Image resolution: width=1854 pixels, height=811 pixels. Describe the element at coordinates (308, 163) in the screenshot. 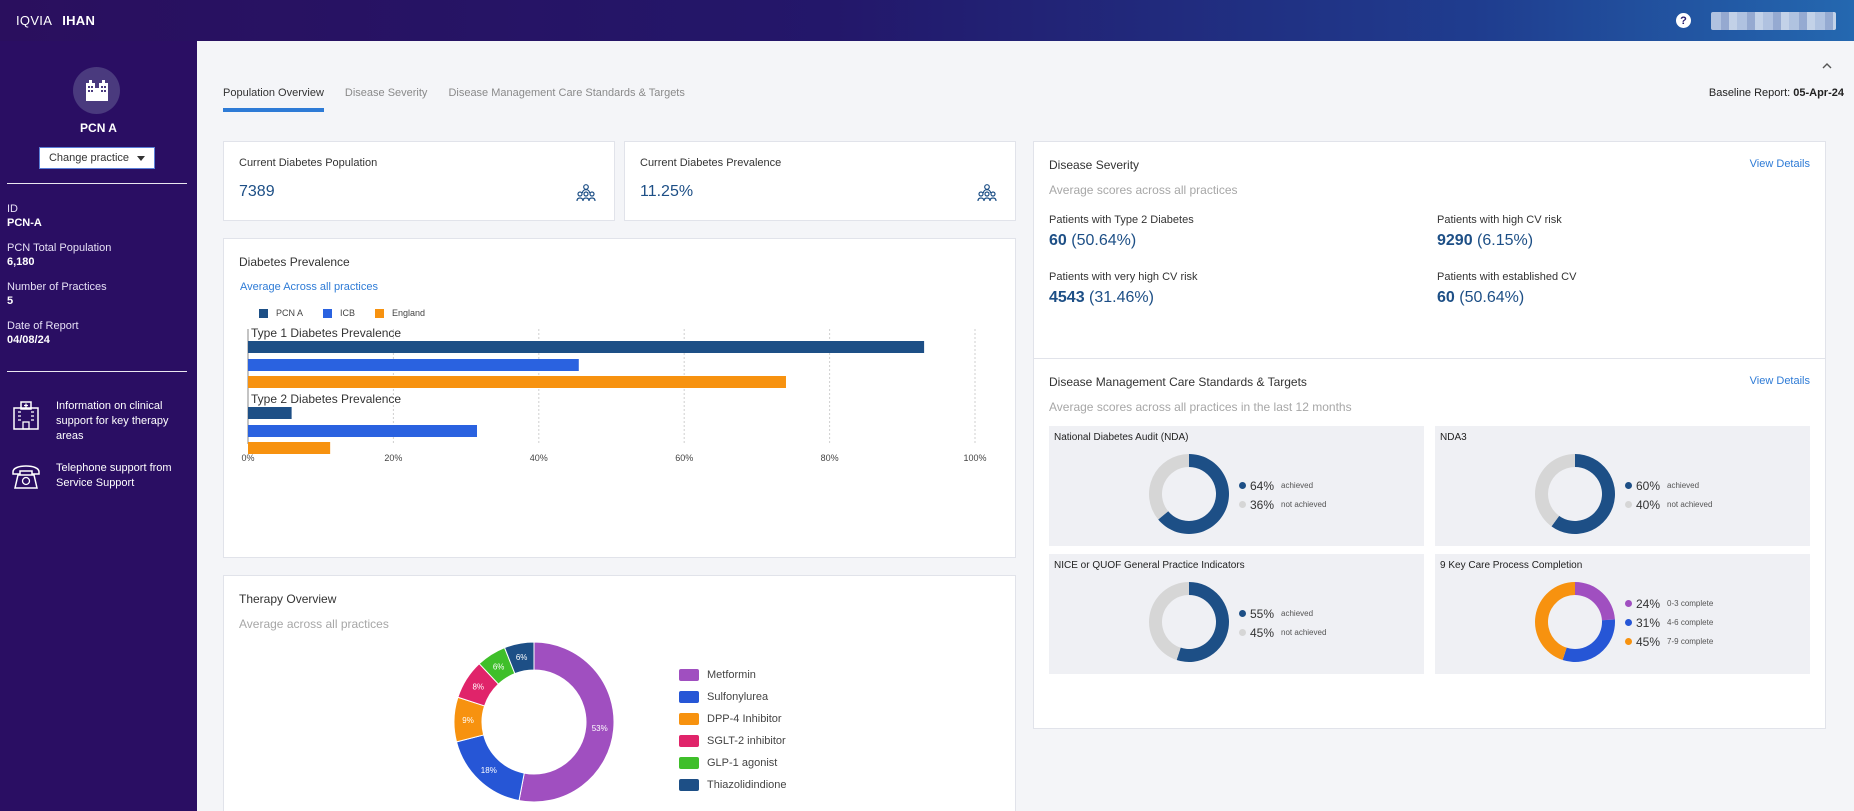

I see `kpi-title: Current Diabetes Population` at that location.